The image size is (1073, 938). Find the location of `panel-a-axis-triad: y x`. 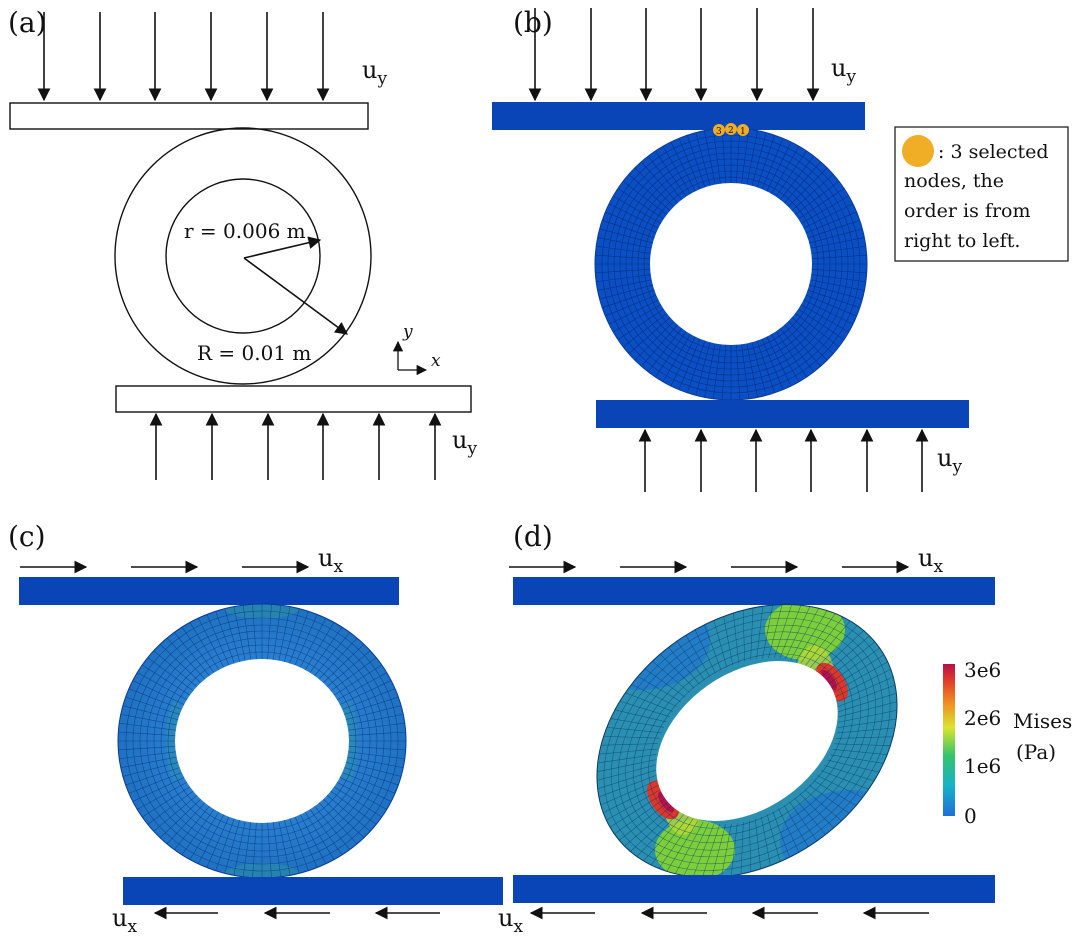

panel-a-axis-triad: y x is located at coordinates (416, 349).